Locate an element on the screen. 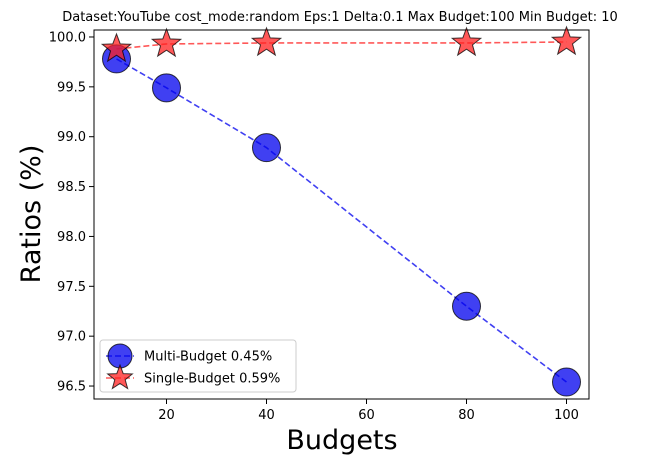 This screenshot has height=466, width=650. x-tick-label: 60 is located at coordinates (366, 415).